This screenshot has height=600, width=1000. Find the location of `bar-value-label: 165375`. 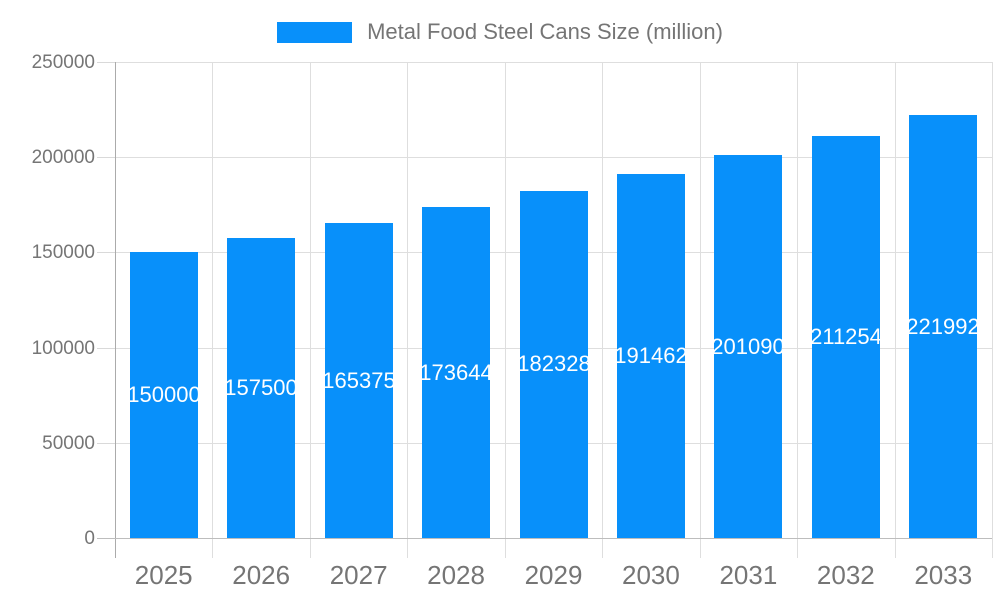

bar-value-label: 165375 is located at coordinates (359, 380).